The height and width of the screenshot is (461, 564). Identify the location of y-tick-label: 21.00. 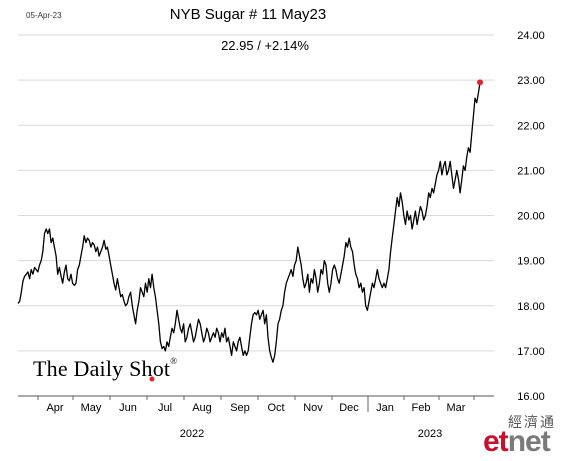
(531, 171).